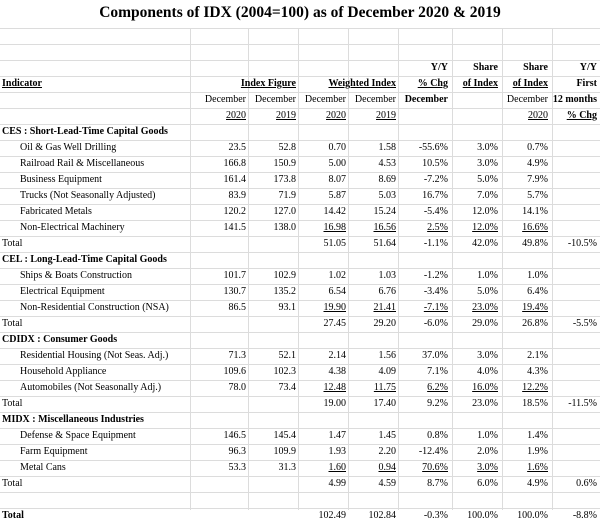  What do you see at coordinates (535, 387) in the screenshot?
I see `share-of-index-2020: 12.2%` at bounding box center [535, 387].